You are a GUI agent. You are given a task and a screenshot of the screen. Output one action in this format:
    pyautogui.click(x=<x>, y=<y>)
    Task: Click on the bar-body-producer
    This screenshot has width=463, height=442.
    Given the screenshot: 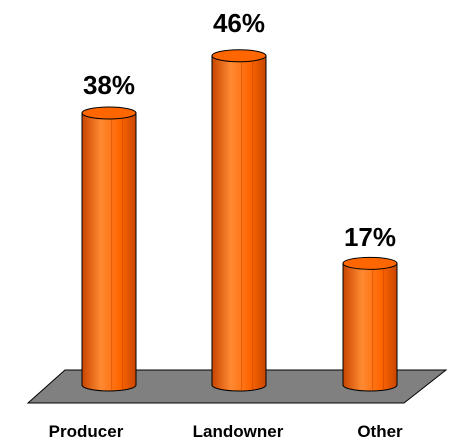 What is the action you would take?
    pyautogui.click(x=109, y=252)
    